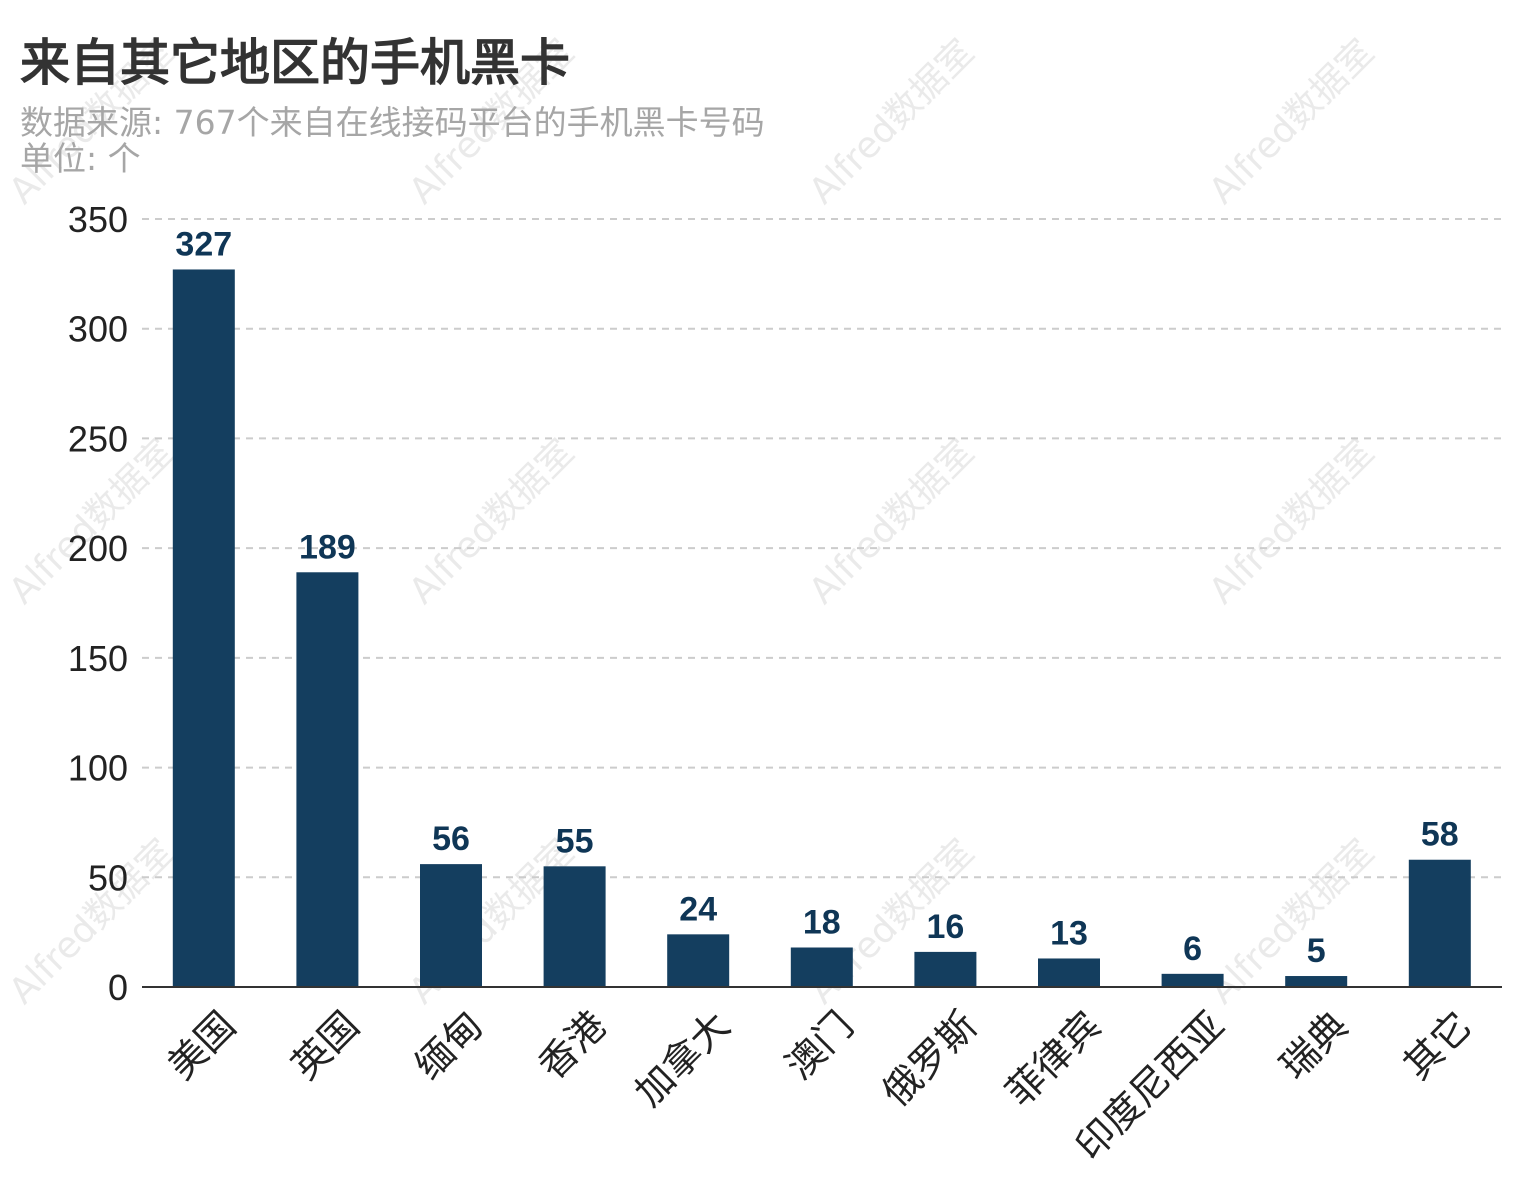  I want to click on data-label: 55, so click(575, 841).